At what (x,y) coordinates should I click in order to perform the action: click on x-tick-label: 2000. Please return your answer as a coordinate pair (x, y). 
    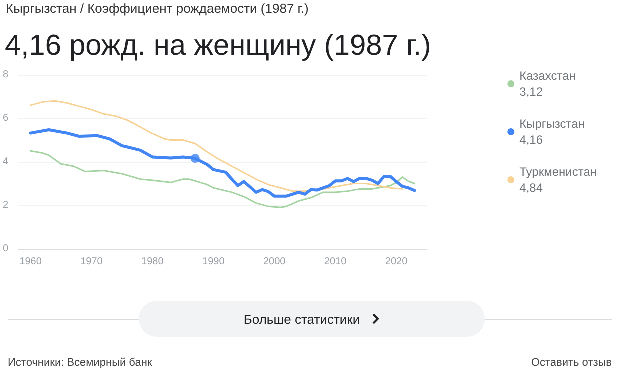
    Looking at the image, I should click on (274, 262).